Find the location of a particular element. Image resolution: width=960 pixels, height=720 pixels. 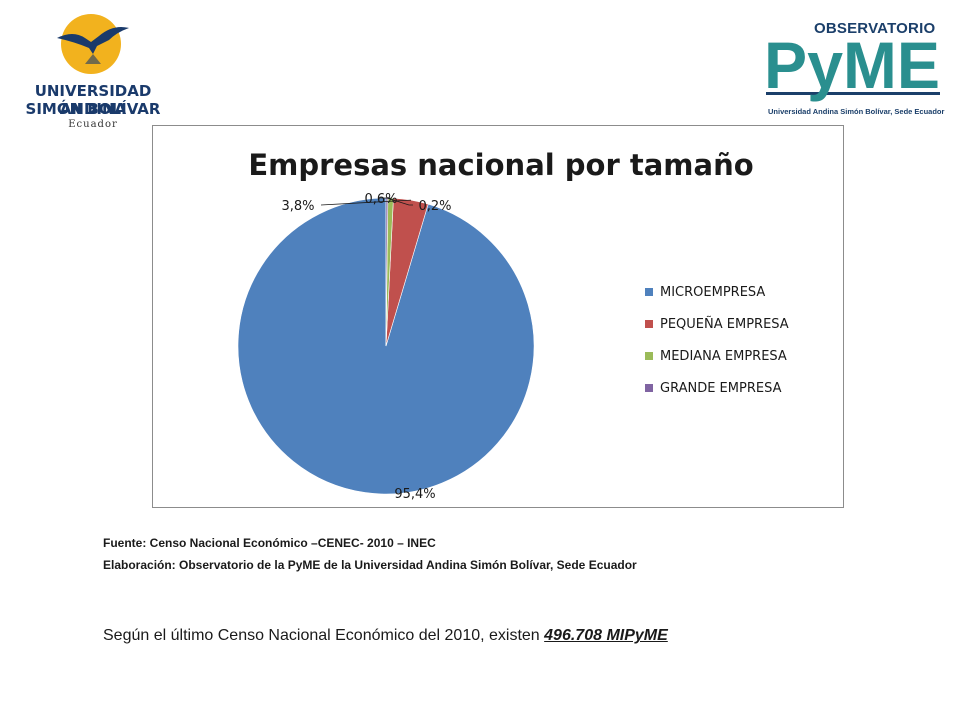

pyme-wordmark: PyME is located at coordinates (852, 68).